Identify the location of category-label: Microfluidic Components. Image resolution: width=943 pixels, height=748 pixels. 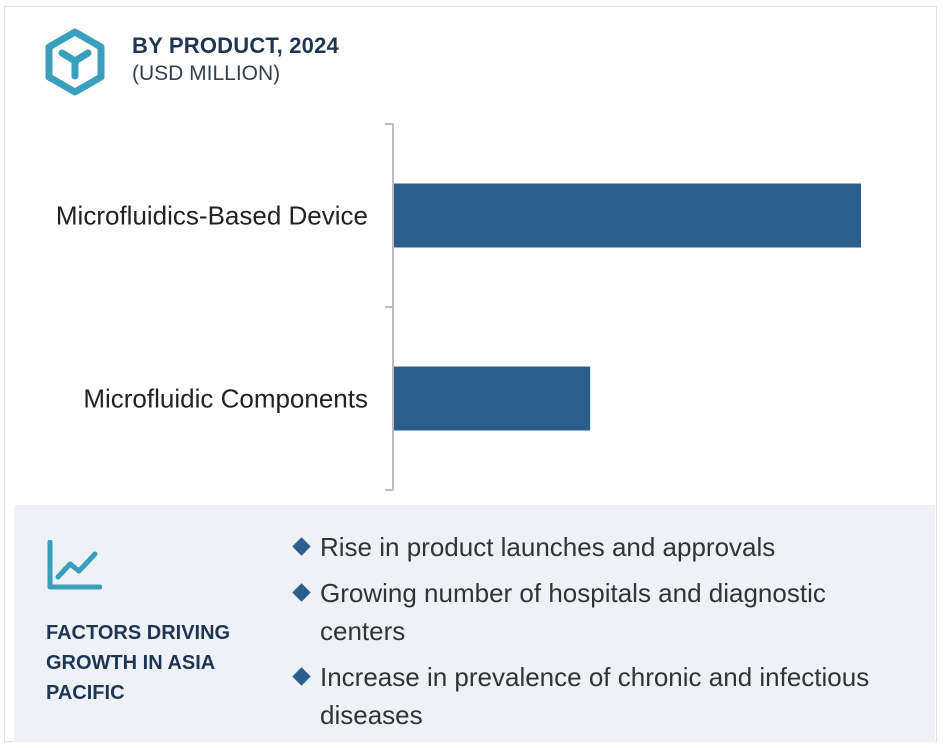
(225, 399).